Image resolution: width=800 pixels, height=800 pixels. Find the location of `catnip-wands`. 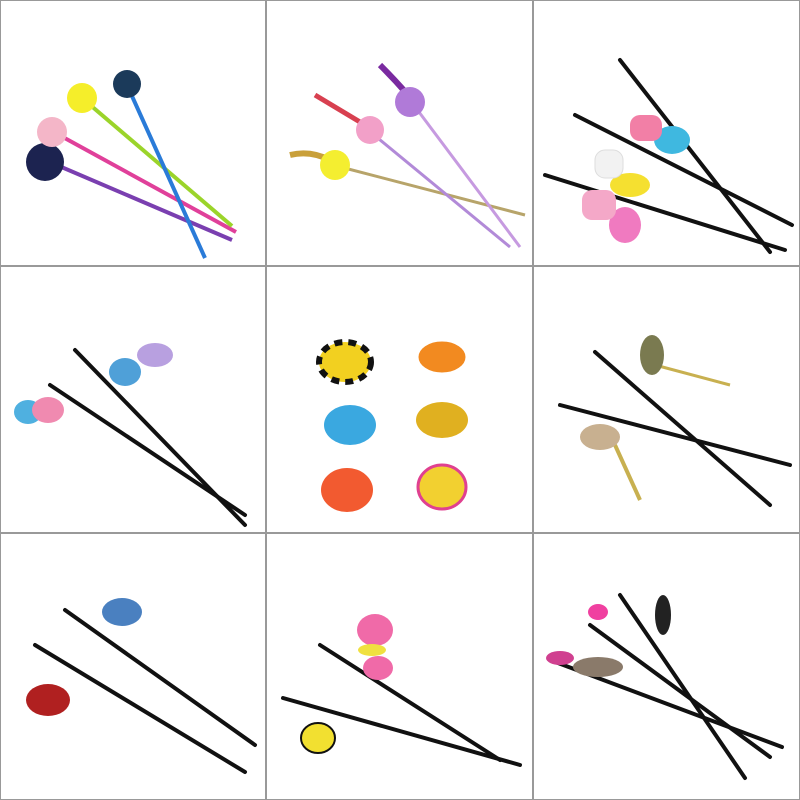

catnip-wands is located at coordinates (675, 421).